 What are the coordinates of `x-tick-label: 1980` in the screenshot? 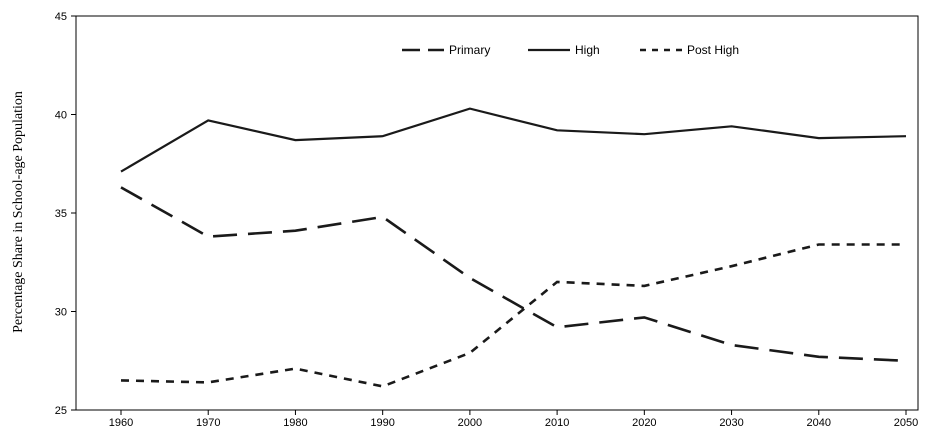 It's located at (295, 423).